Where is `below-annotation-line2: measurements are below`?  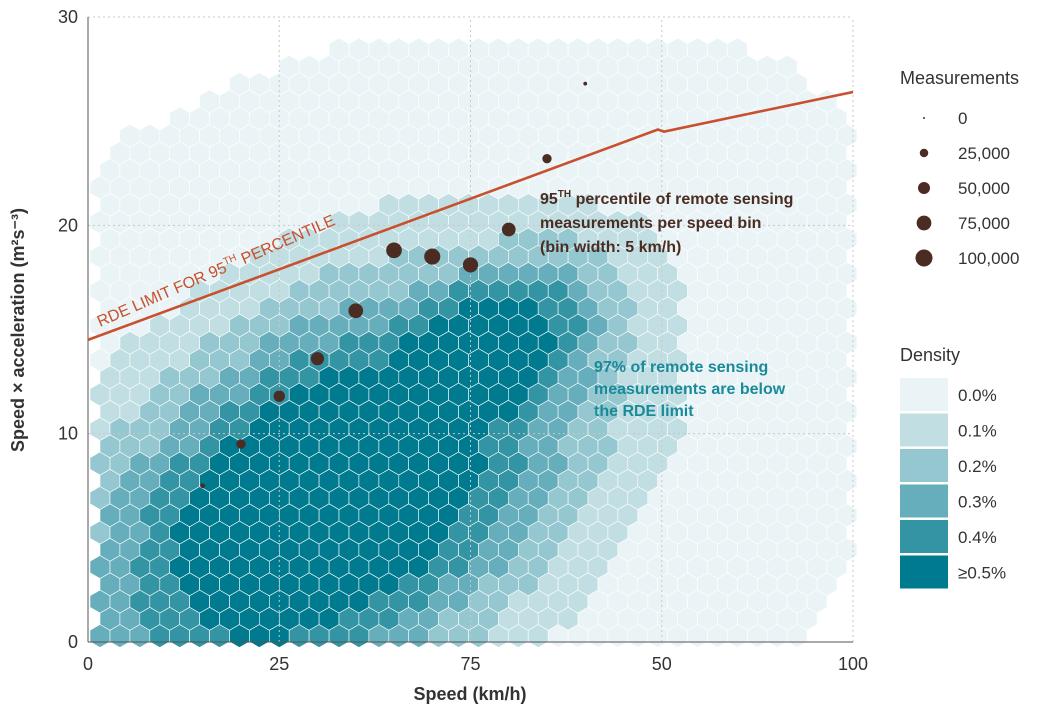 below-annotation-line2: measurements are below is located at coordinates (690, 389).